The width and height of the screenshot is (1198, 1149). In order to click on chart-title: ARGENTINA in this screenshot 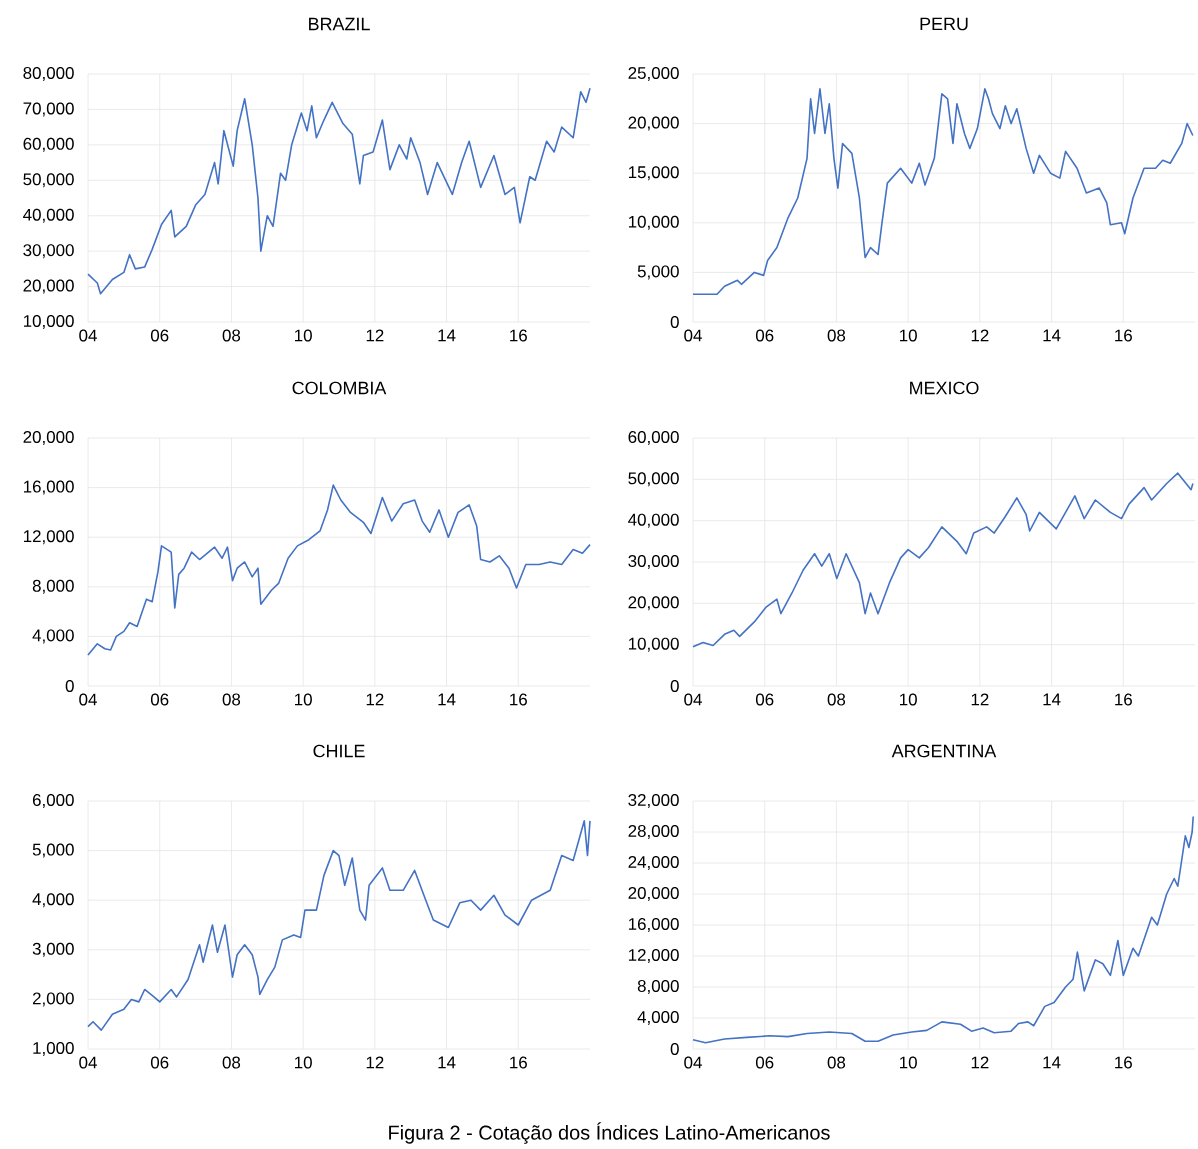, I will do `click(944, 751)`.